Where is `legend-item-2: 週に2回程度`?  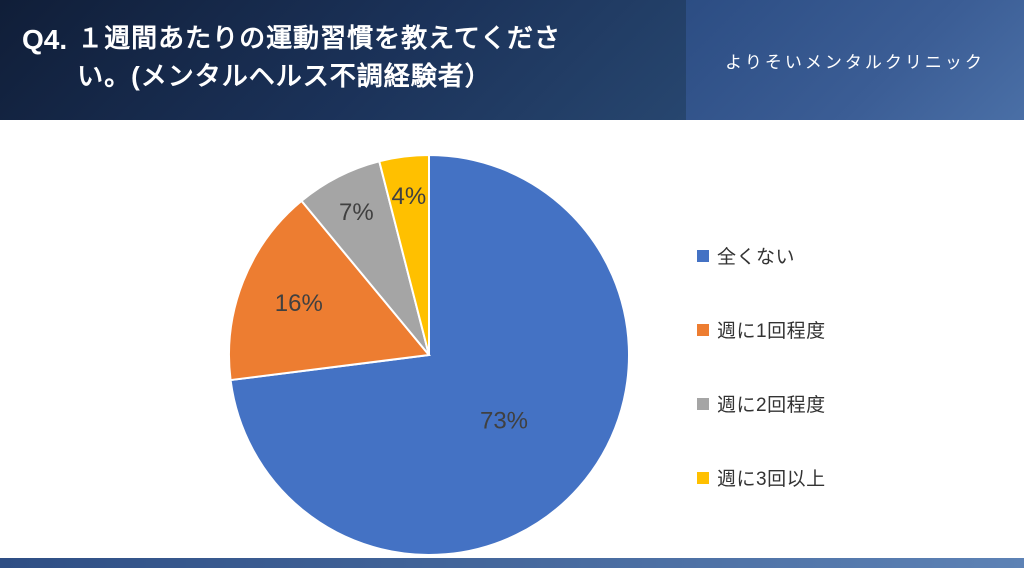 legend-item-2: 週に2回程度 is located at coordinates (761, 403).